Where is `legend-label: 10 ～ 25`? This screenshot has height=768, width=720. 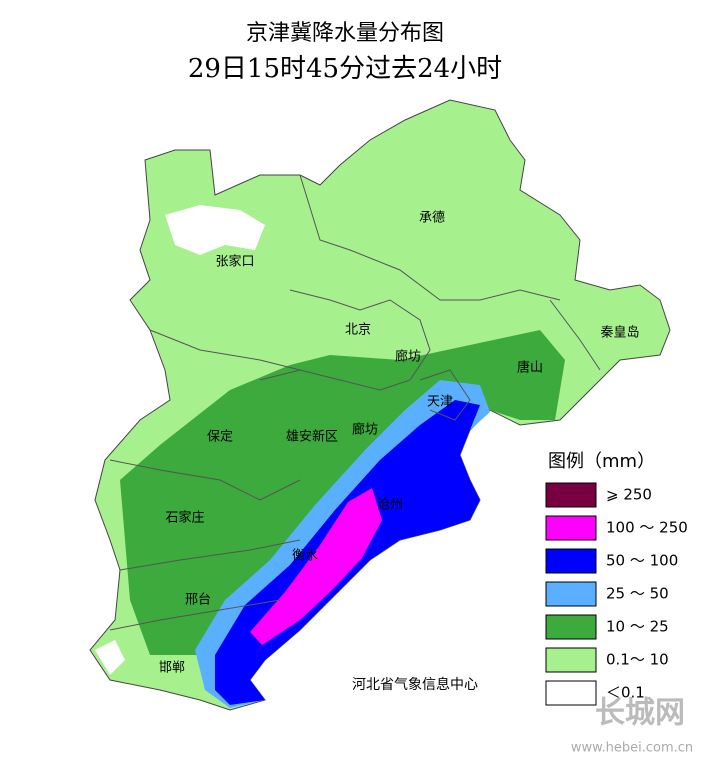 legend-label: 10 ～ 25 is located at coordinates (637, 627).